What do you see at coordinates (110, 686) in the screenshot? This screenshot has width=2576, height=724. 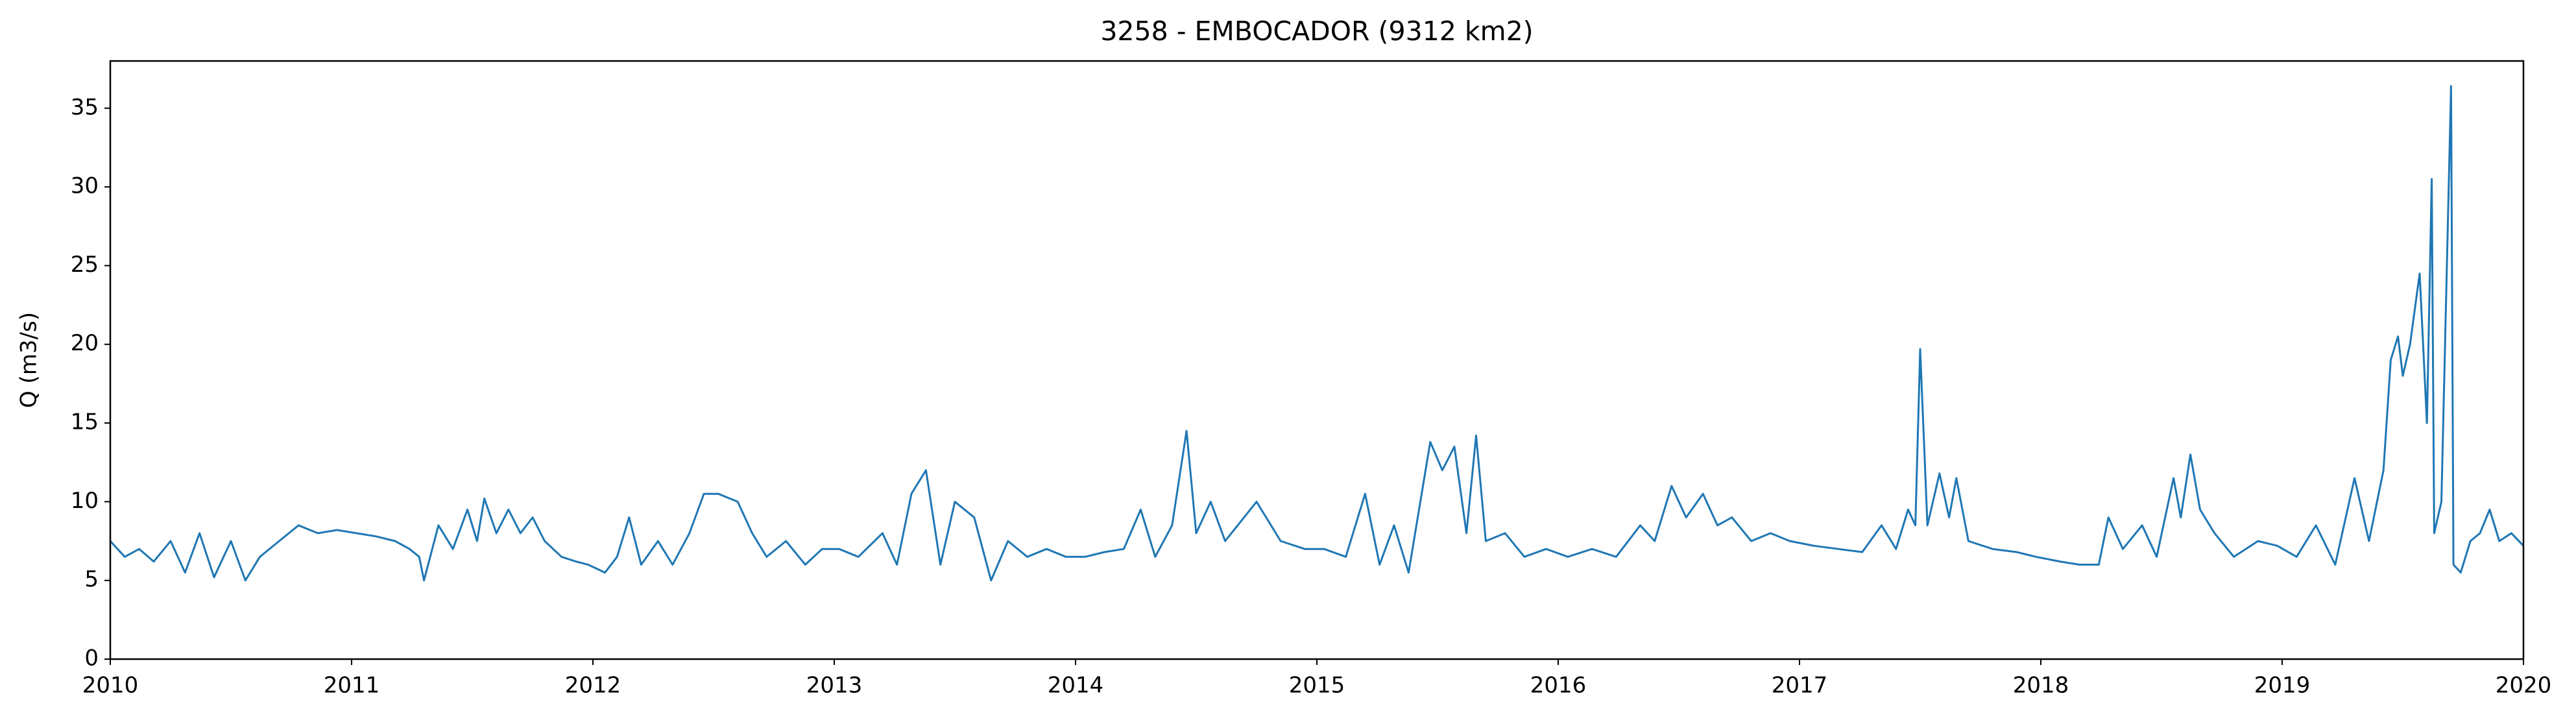 I see `x-tick-label: 2010` at bounding box center [110, 686].